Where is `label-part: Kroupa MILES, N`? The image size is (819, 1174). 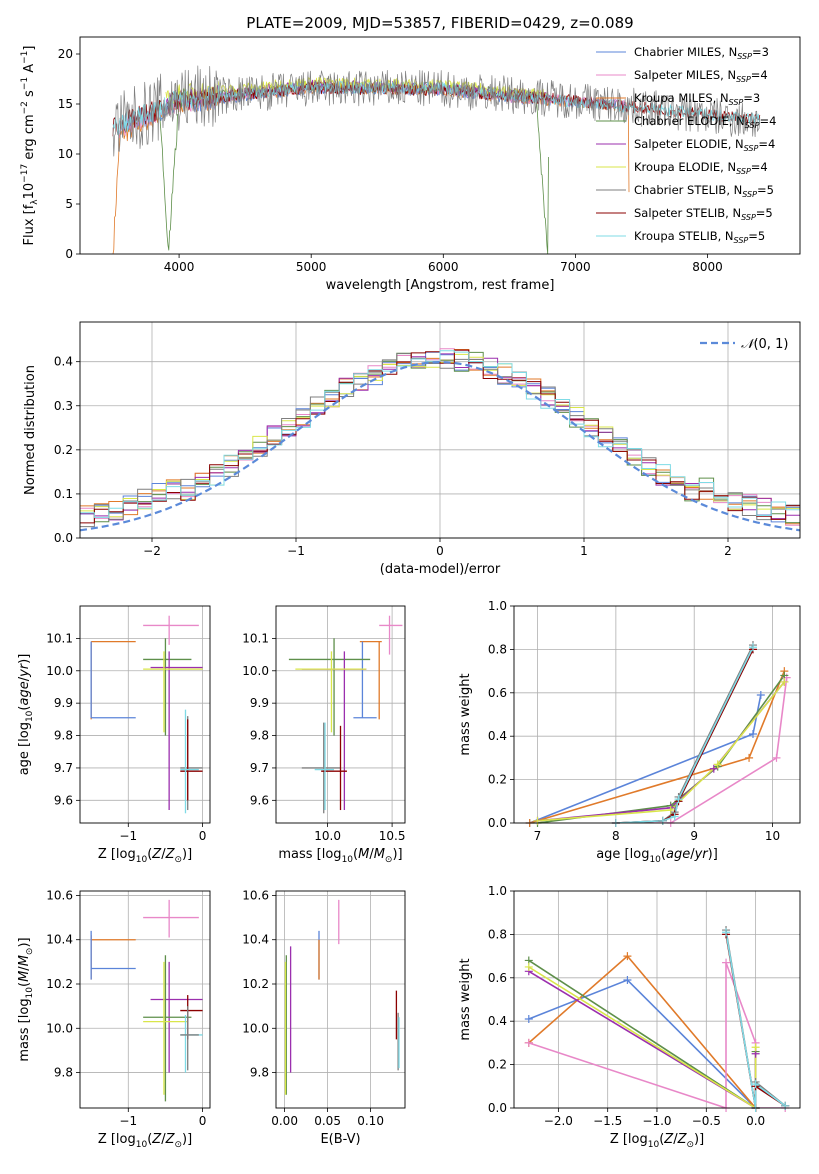
label-part: Kroupa MILES, N is located at coordinates (681, 98).